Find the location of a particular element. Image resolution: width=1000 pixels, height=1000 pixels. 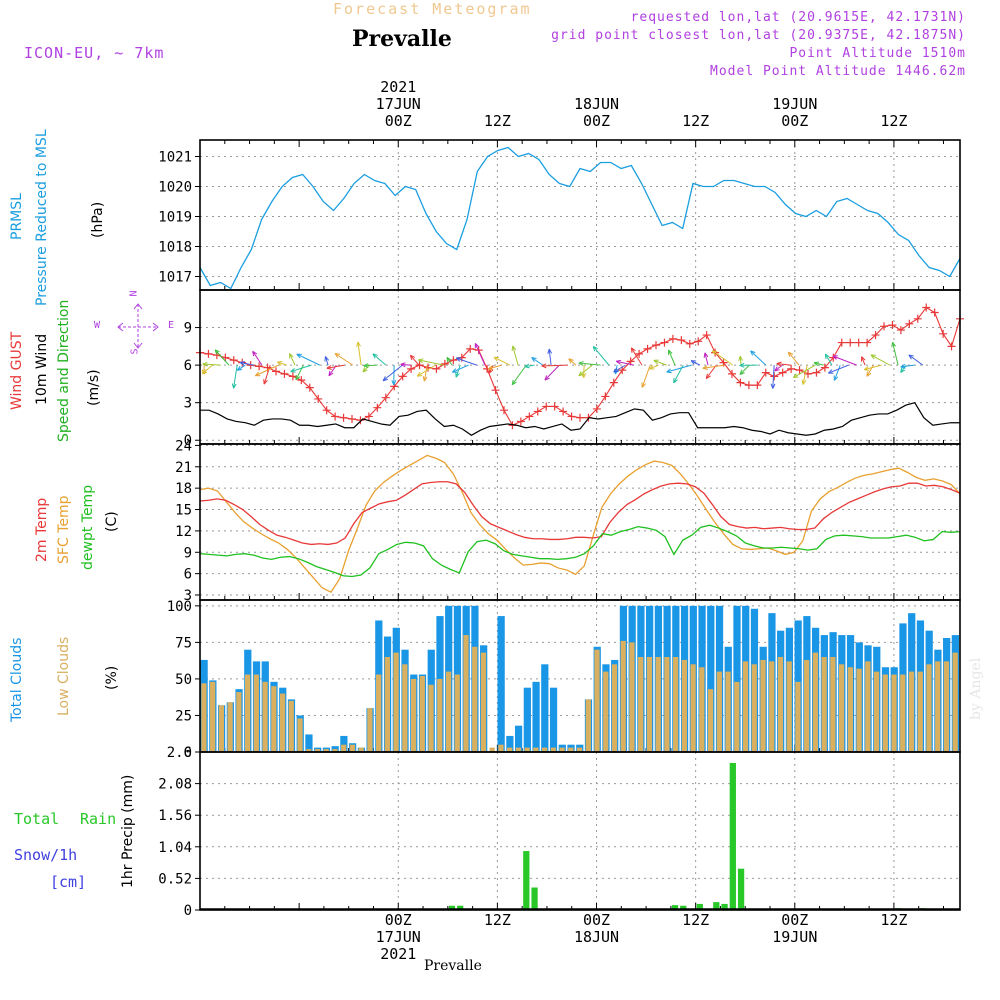

dewpt-line is located at coordinates (580, 551).